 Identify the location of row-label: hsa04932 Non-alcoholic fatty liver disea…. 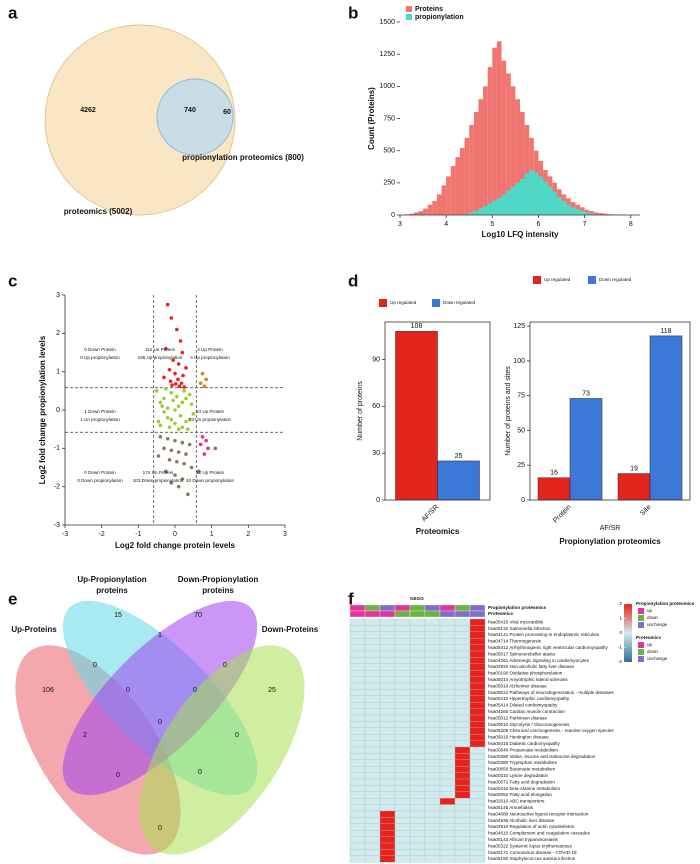
(531, 666).